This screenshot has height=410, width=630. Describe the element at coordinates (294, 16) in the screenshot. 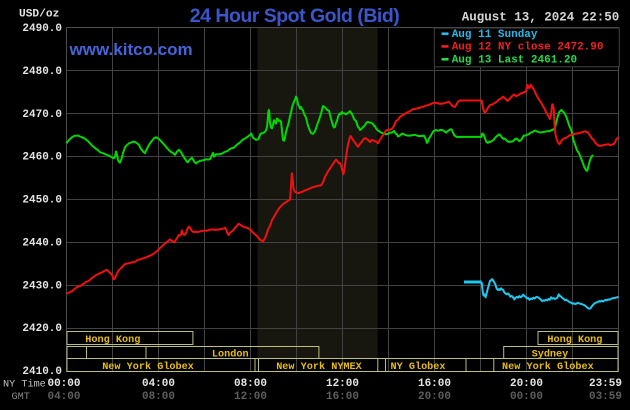

I see `svg-text: 24 Hour Spot Gold (Bid)` at that location.